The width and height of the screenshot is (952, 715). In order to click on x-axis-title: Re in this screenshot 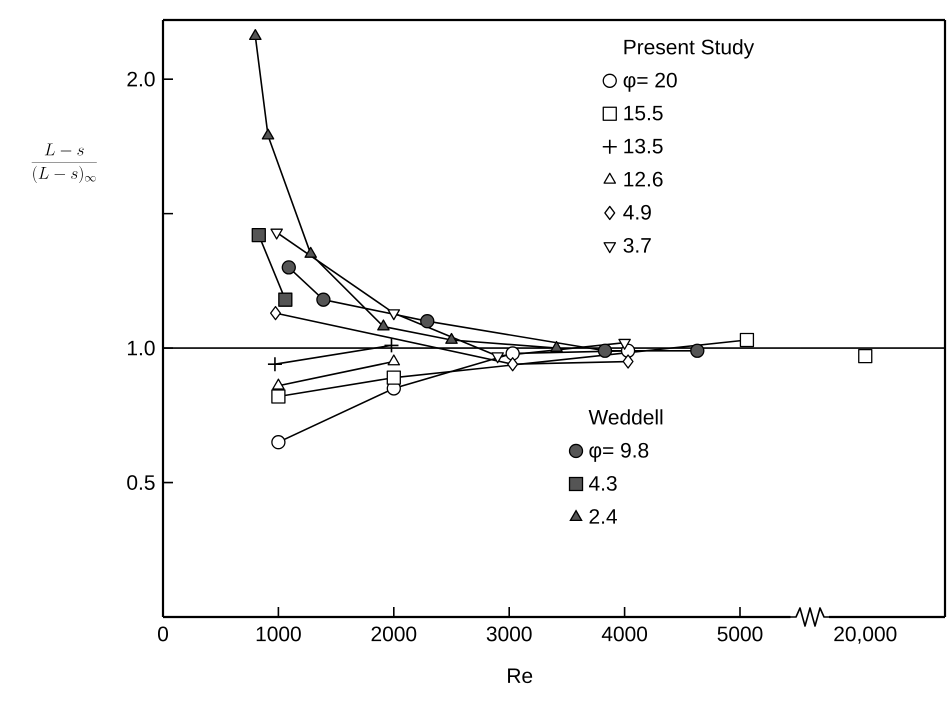, I will do `click(520, 676)`.